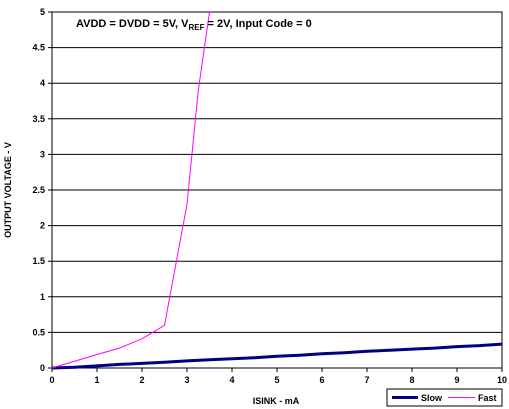  I want to click on x-tick-label: 1, so click(96, 380).